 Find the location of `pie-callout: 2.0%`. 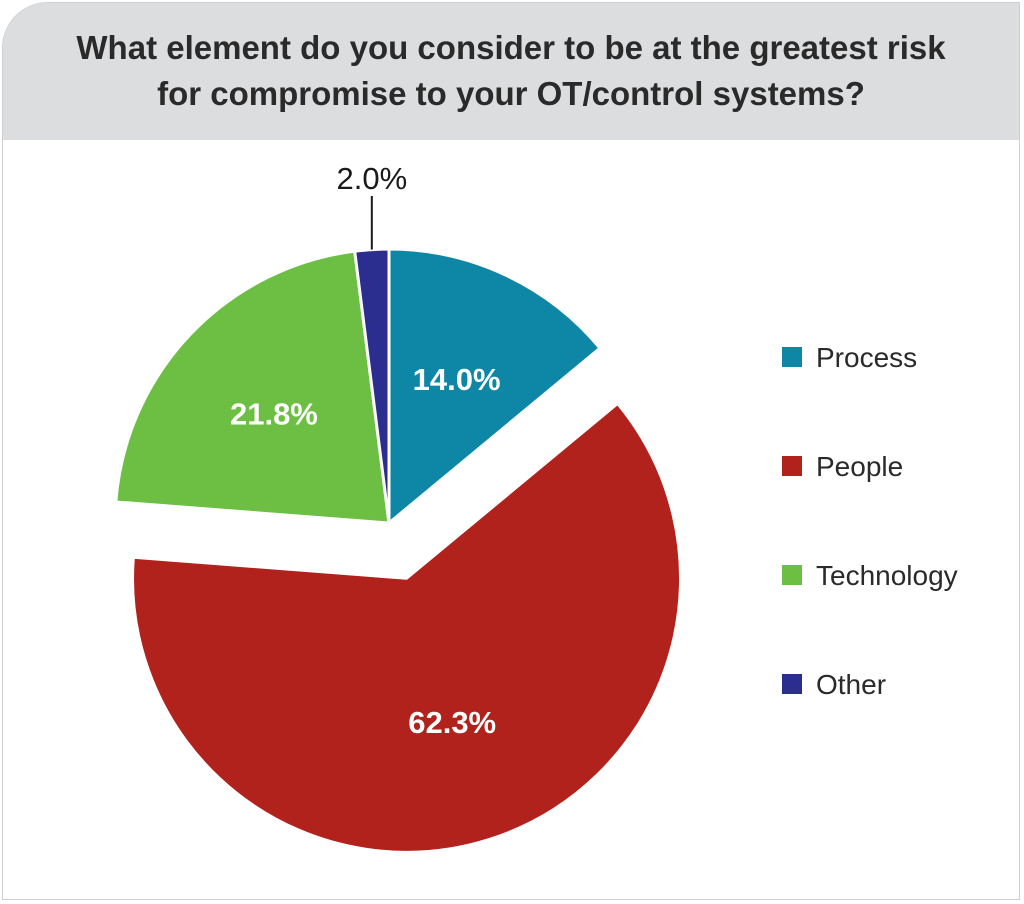

pie-callout: 2.0% is located at coordinates (371, 205).